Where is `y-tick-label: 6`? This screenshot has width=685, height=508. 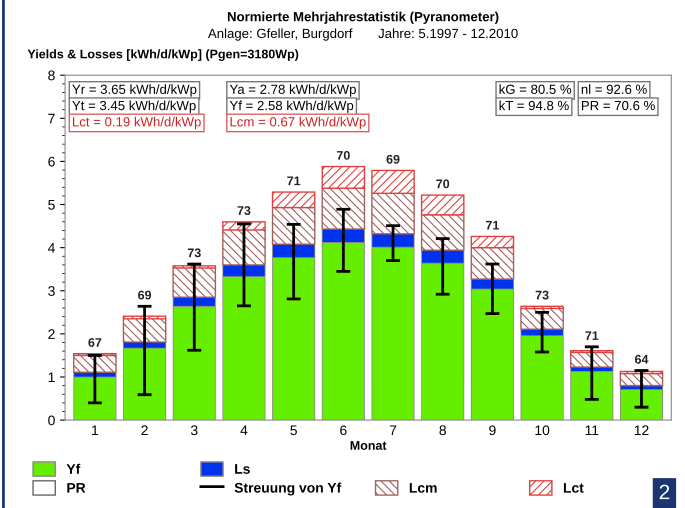 y-tick-label: 6 is located at coordinates (51, 161).